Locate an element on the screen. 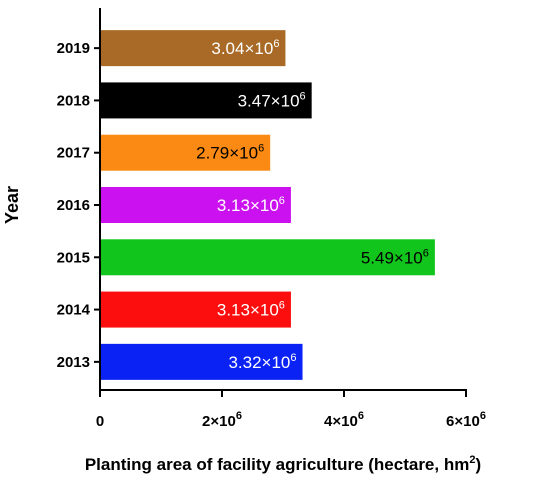 The height and width of the screenshot is (479, 550). x-axis-title-sup: 2 is located at coordinates (472, 460).